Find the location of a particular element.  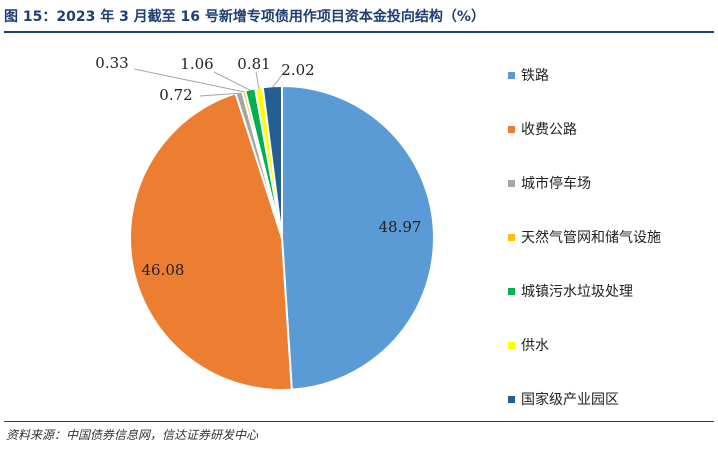

title-divider is located at coordinates (359, 32).